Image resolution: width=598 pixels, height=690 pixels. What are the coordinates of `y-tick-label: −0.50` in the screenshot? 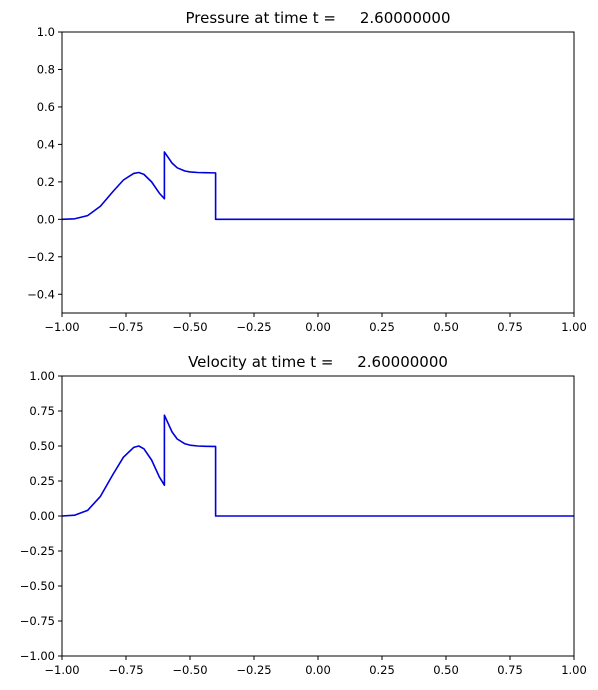 It's located at (37, 586).